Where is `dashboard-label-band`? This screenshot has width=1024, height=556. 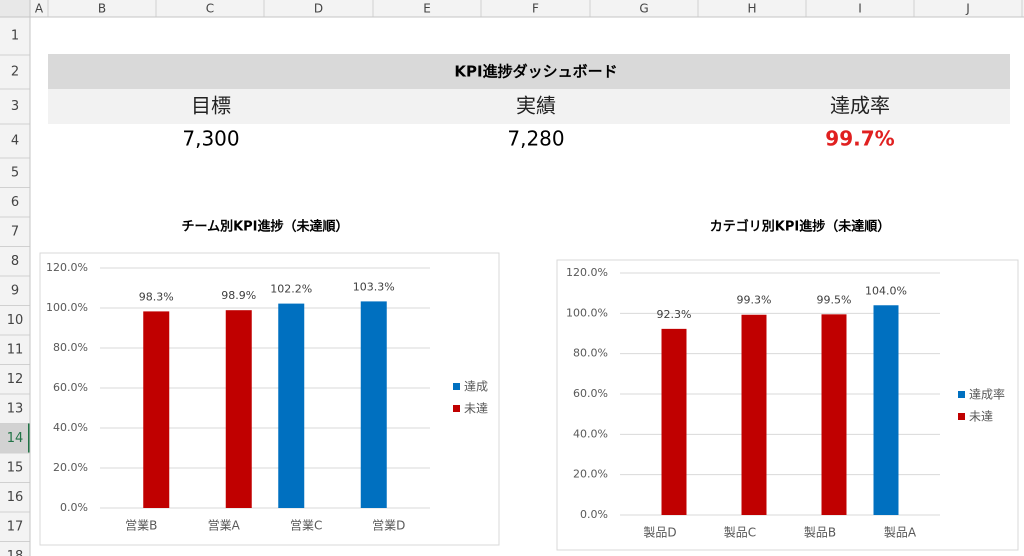
dashboard-label-band is located at coordinates (529, 106).